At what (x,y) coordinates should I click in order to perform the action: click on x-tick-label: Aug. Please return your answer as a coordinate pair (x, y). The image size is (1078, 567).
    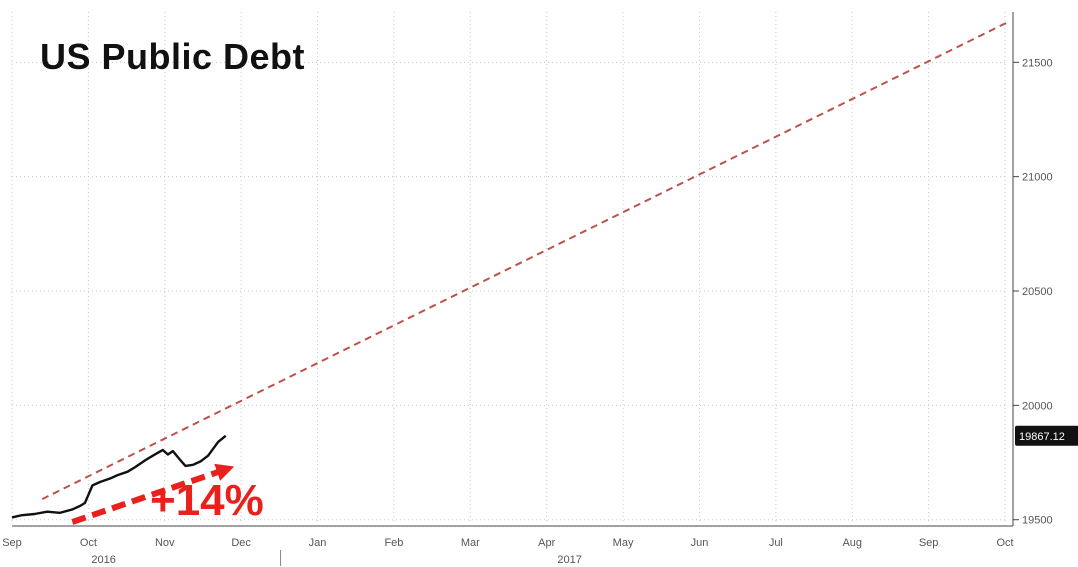
    Looking at the image, I should click on (852, 543).